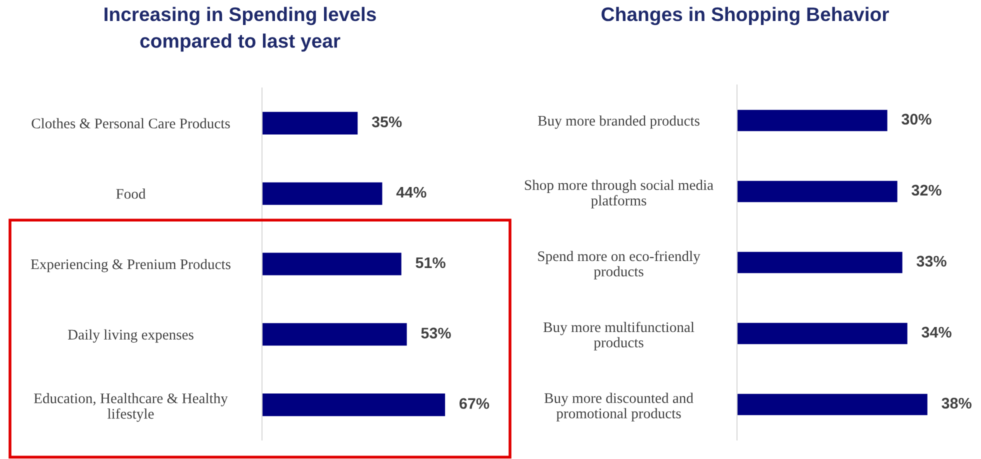  Describe the element at coordinates (618, 336) in the screenshot. I see `y-tick-label: Buy more multifunctional products` at that location.